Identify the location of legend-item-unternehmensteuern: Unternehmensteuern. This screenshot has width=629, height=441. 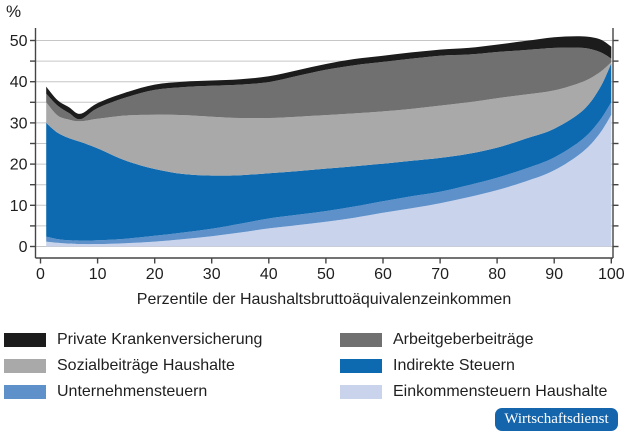
(172, 392).